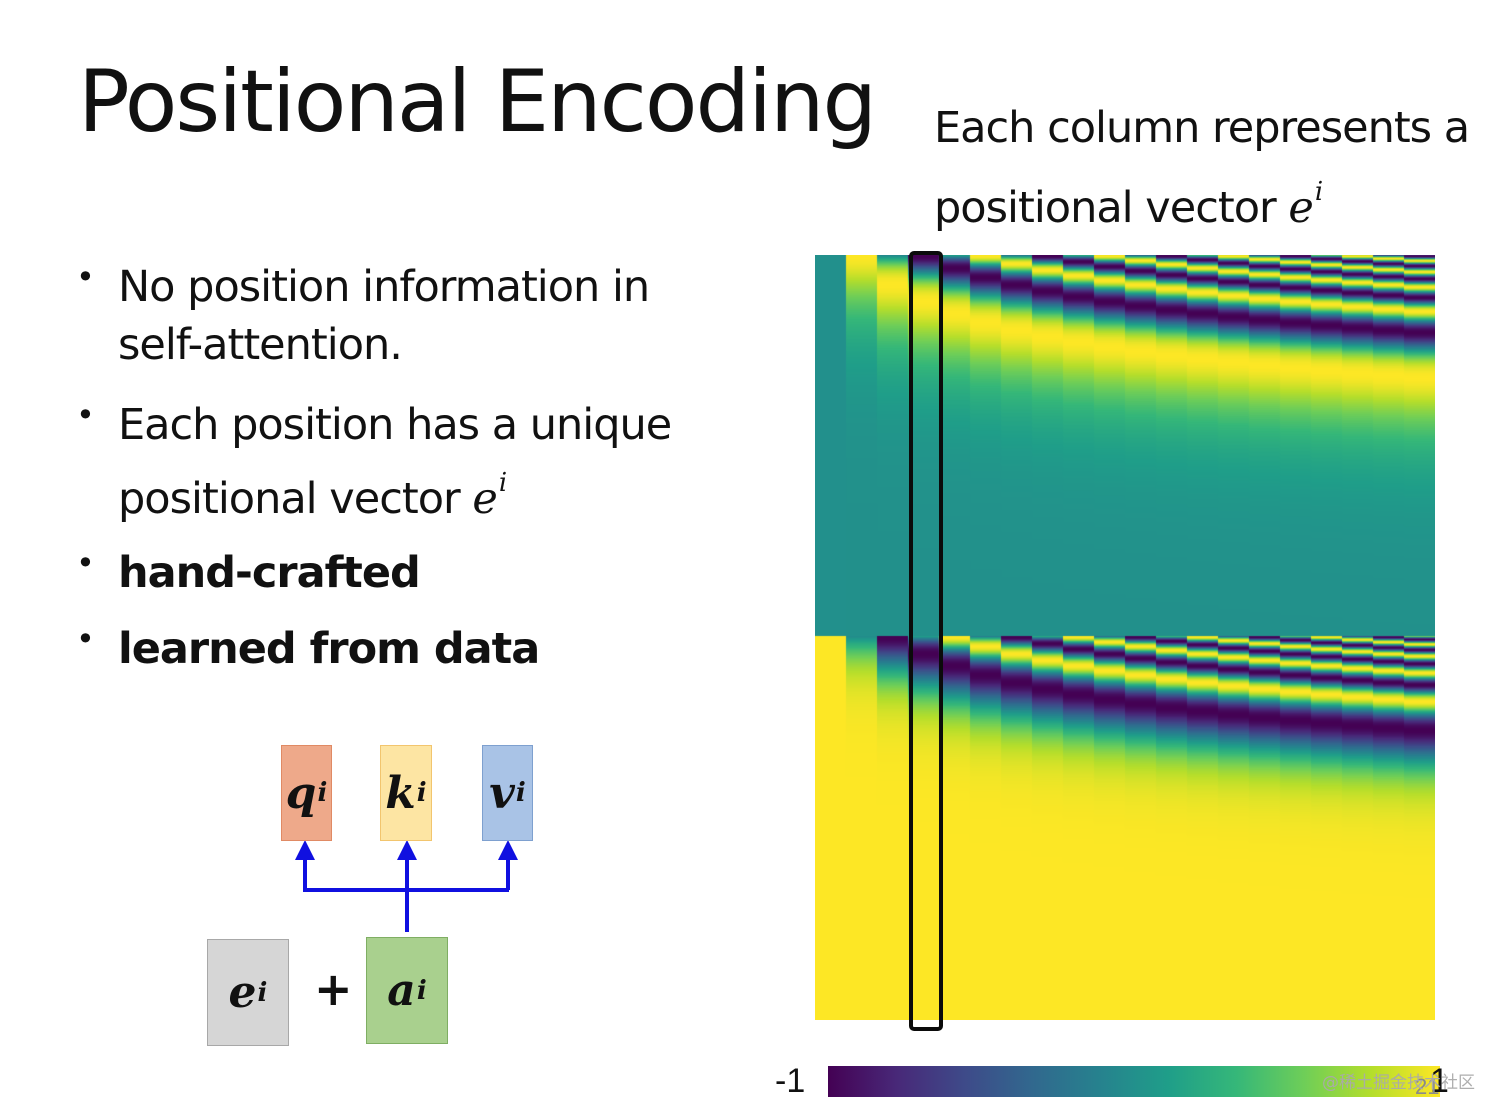  What do you see at coordinates (262, 992) in the screenshot?
I see `positional-sup: i` at bounding box center [262, 992].